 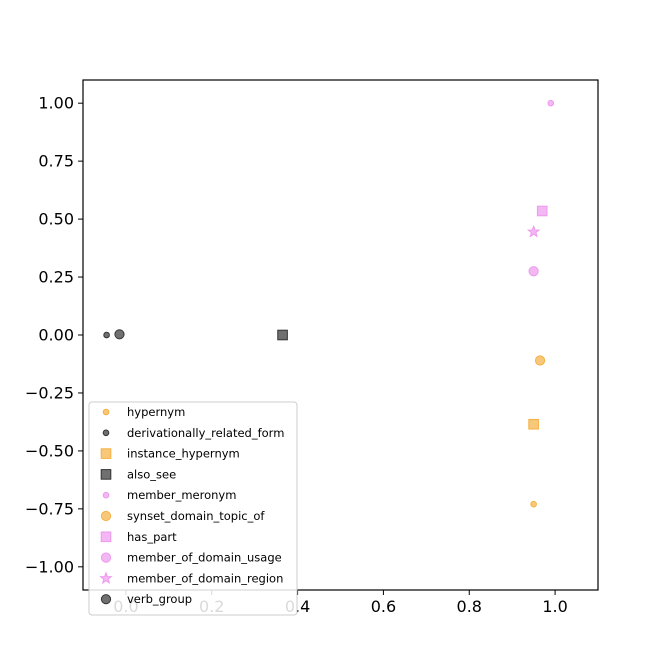 What do you see at coordinates (183, 454) in the screenshot?
I see `legend-label: instance_hypernym` at bounding box center [183, 454].